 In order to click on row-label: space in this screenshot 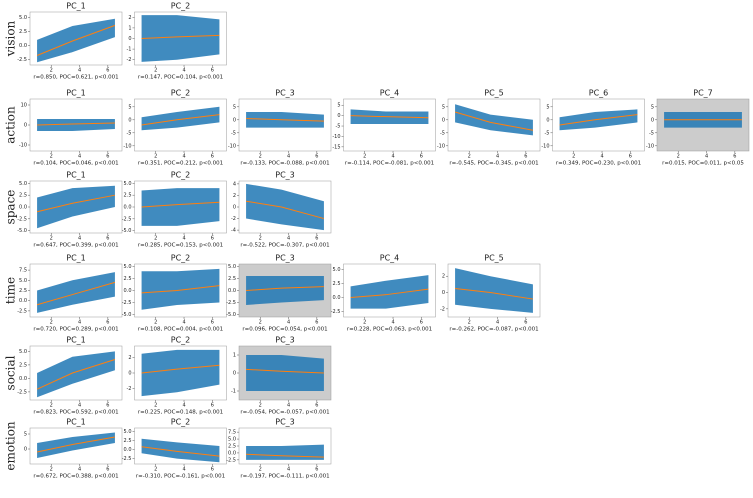, I will do `click(11, 207)`.